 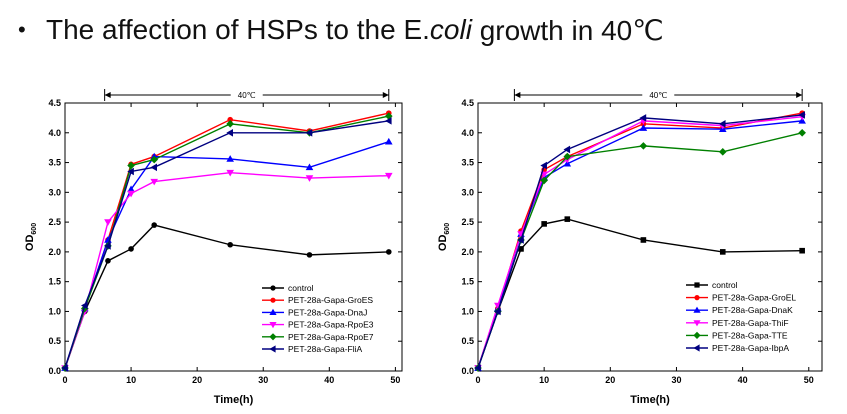 I want to click on legend-label: PET-28a-Gapa-TTE, so click(x=750, y=335).